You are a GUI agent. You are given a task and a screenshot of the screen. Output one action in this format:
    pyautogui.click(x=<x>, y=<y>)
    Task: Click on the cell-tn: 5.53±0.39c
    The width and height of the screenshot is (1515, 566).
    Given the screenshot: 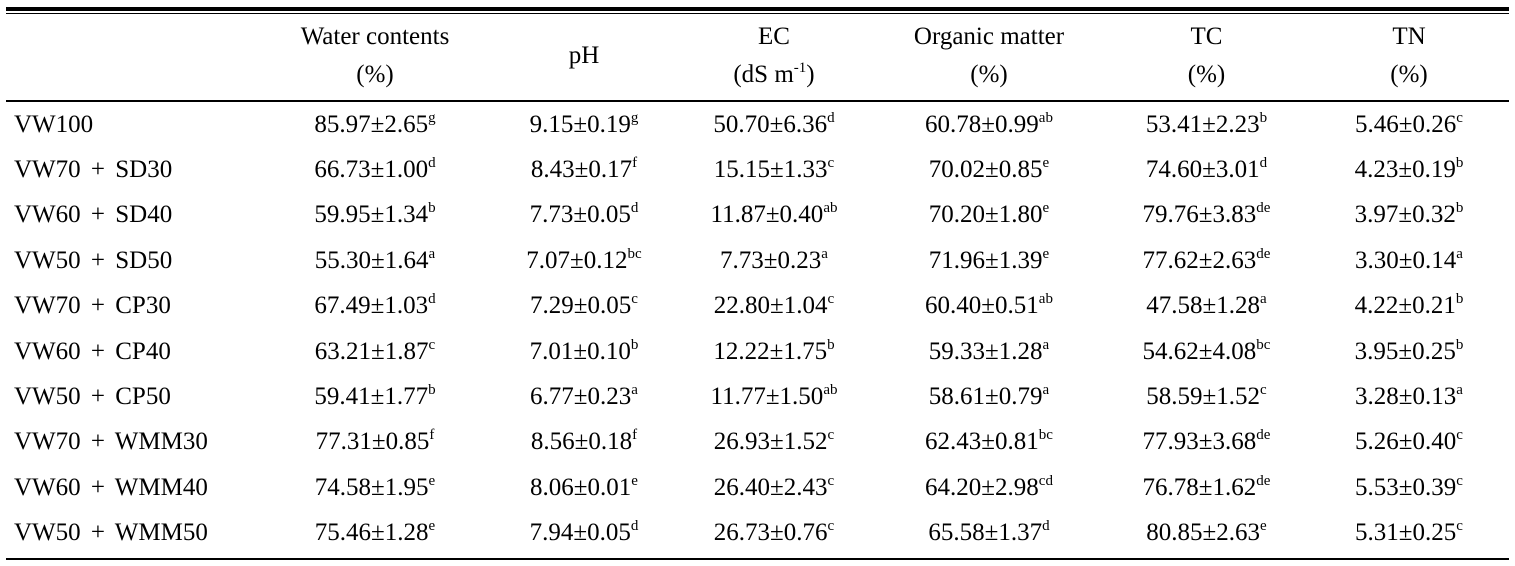 What is the action you would take?
    pyautogui.click(x=1409, y=487)
    